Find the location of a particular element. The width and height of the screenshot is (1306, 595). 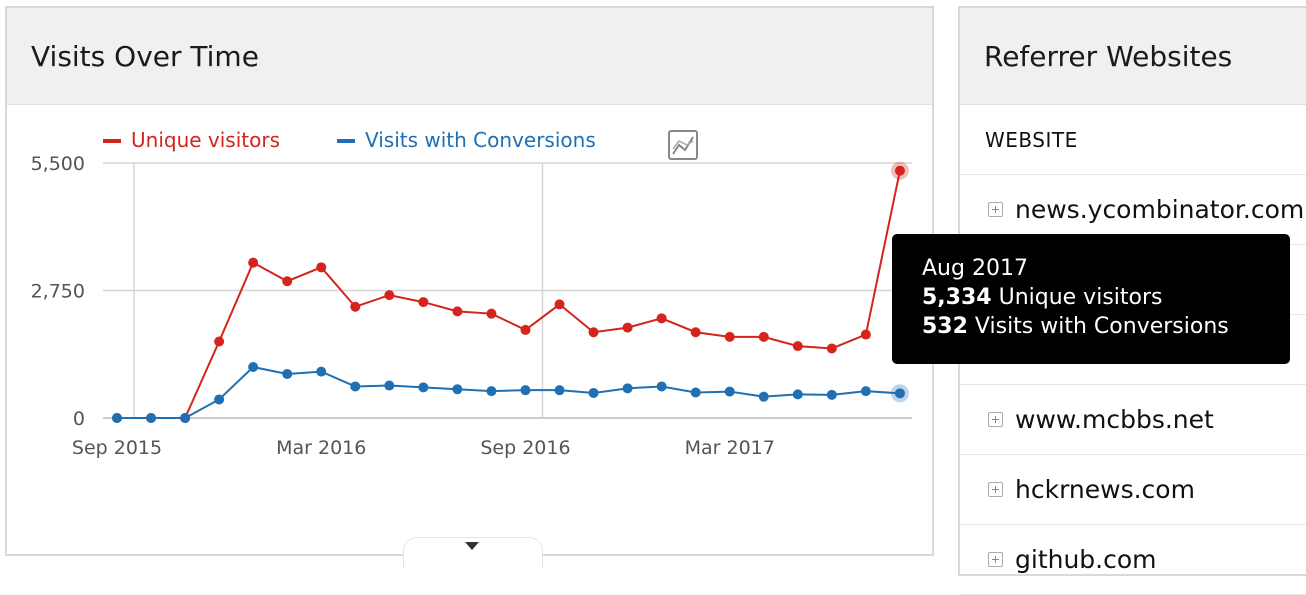

referrer-row: hckrnews.com is located at coordinates (1133, 490).